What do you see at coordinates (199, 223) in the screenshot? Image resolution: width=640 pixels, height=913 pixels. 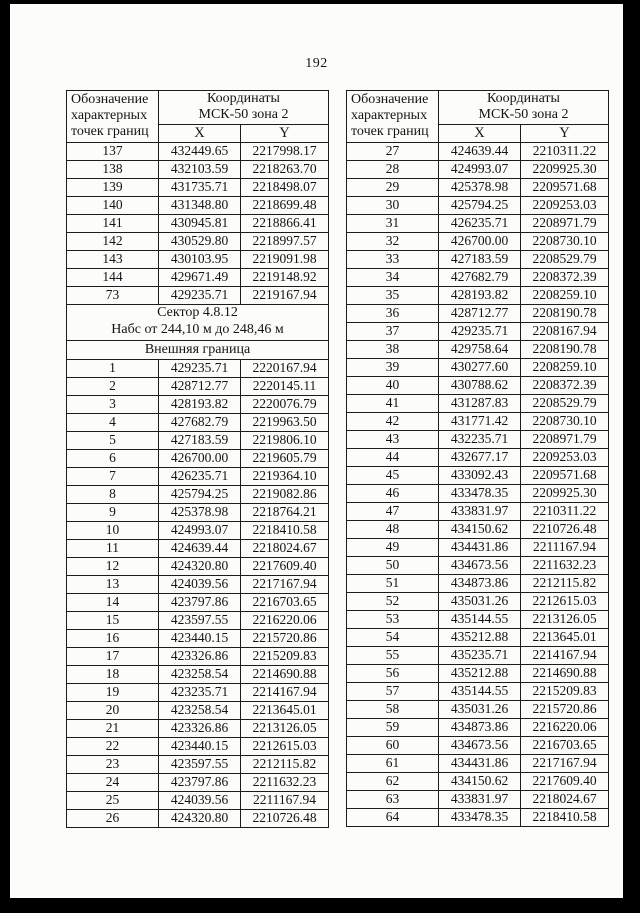 I see `x-coordinate-cell: 430945.81` at bounding box center [199, 223].